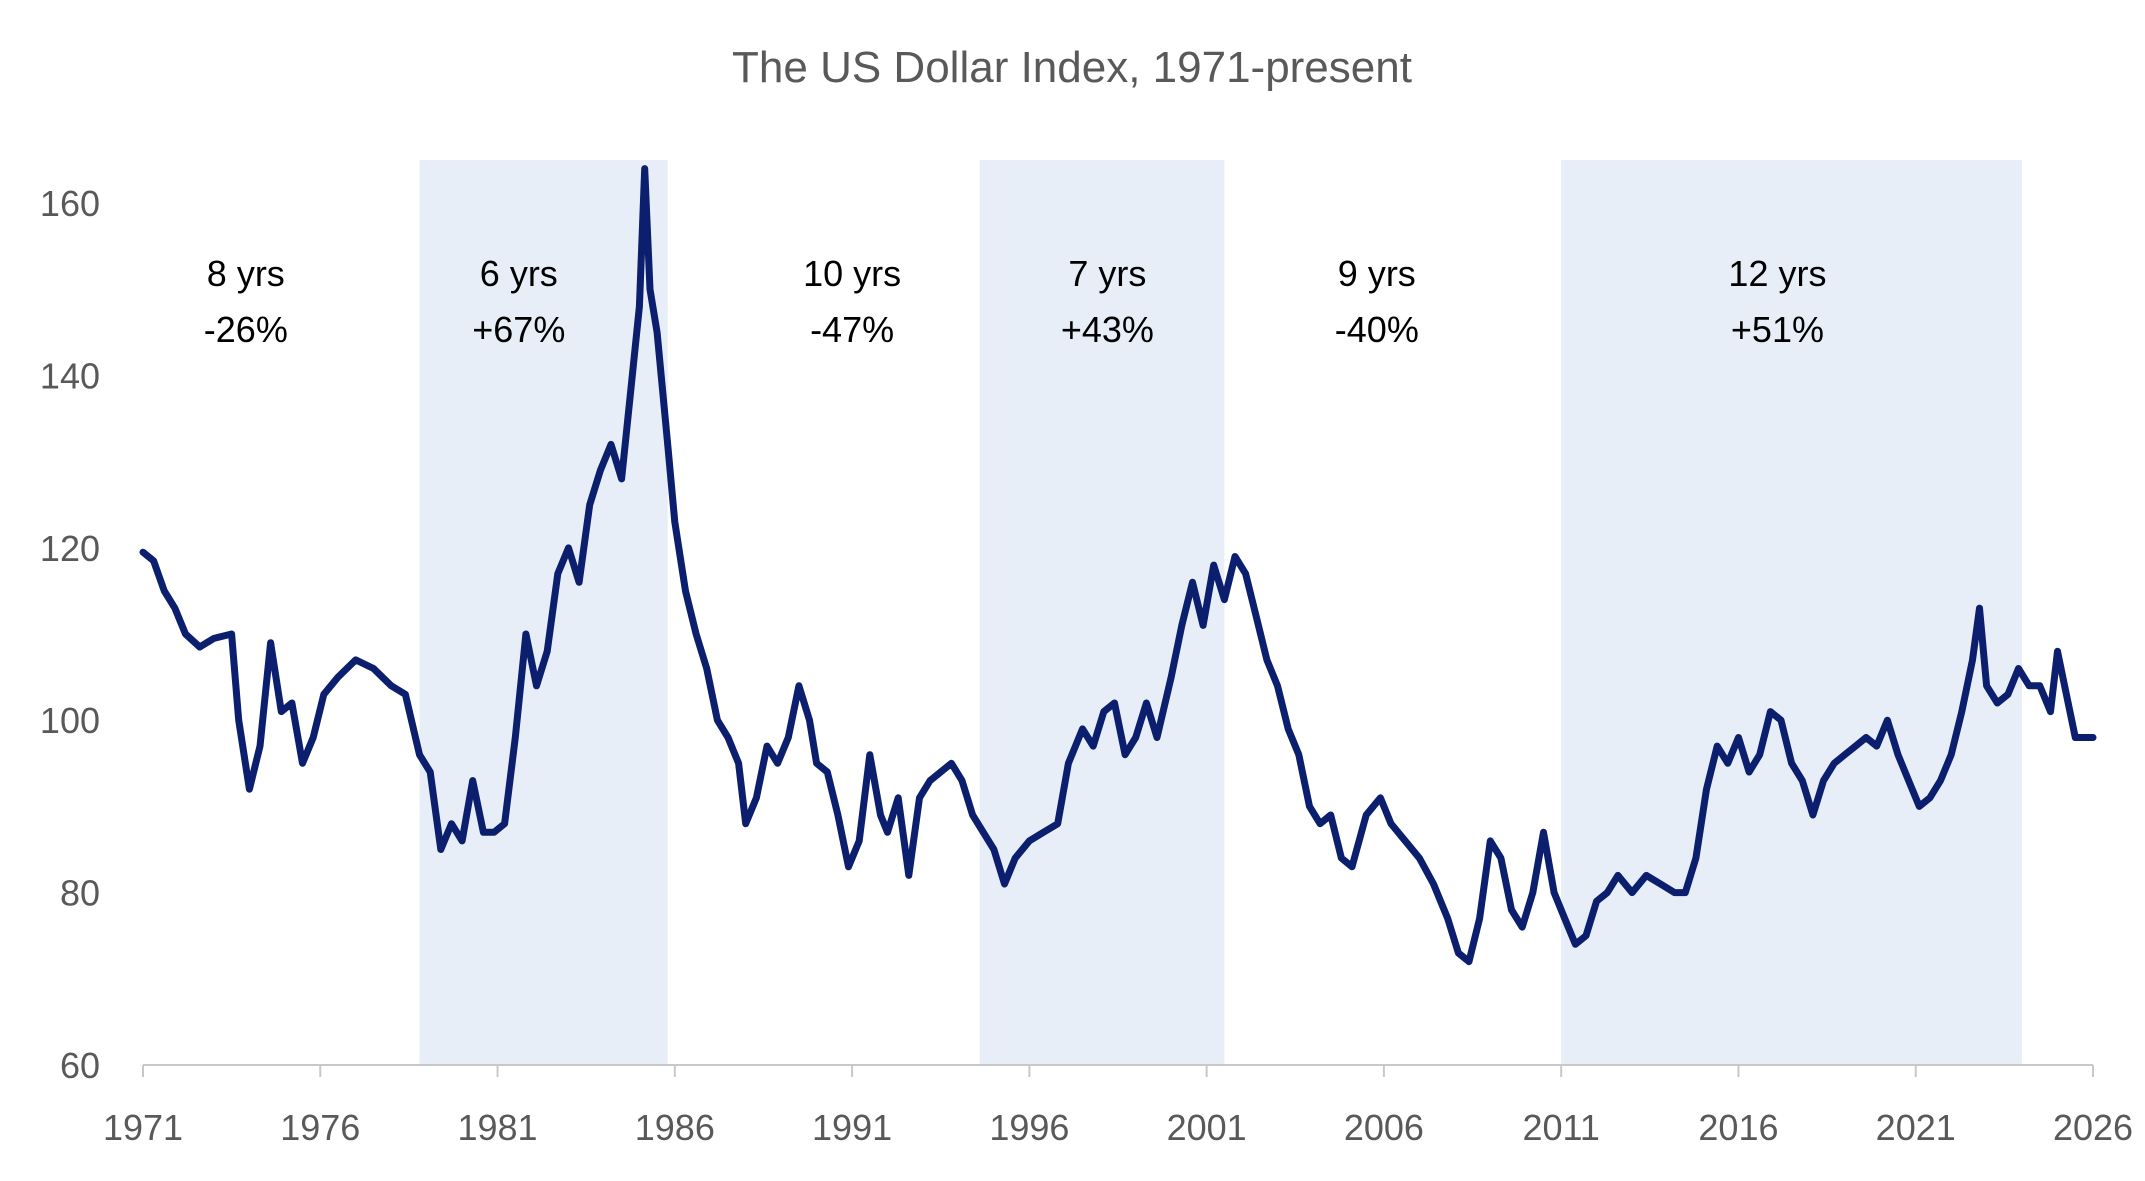 The height and width of the screenshot is (1181, 2145). I want to click on annotation-change: -40%, so click(1377, 329).